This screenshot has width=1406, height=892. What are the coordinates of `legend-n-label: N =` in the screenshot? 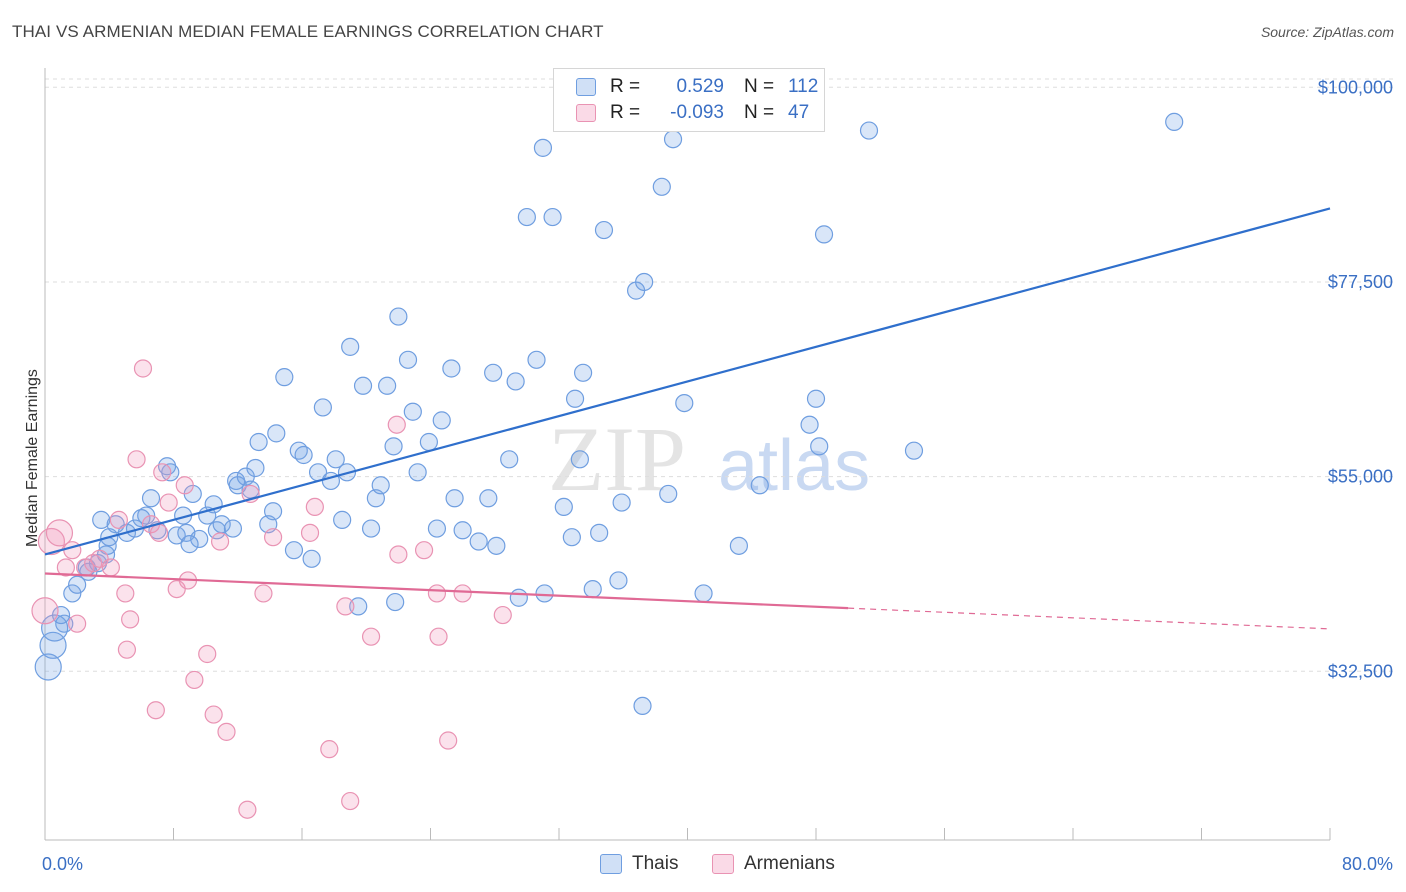 It's located at (759, 86).